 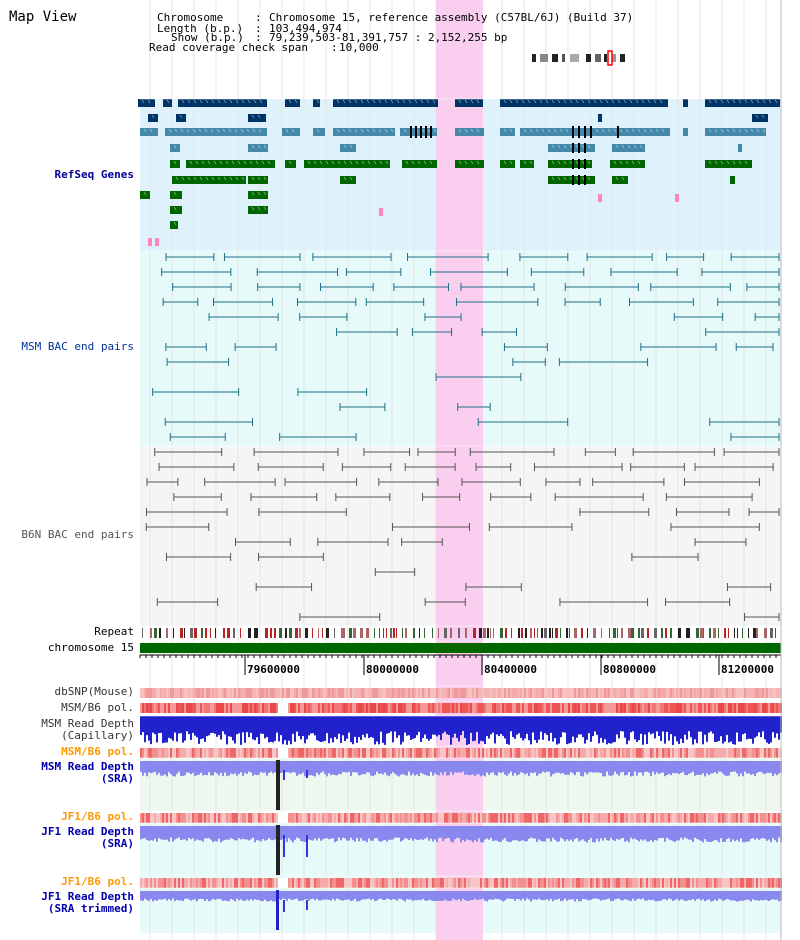 What do you see at coordinates (90, 647) in the screenshot?
I see `track-label-chromosome: chromosome 15` at bounding box center [90, 647].